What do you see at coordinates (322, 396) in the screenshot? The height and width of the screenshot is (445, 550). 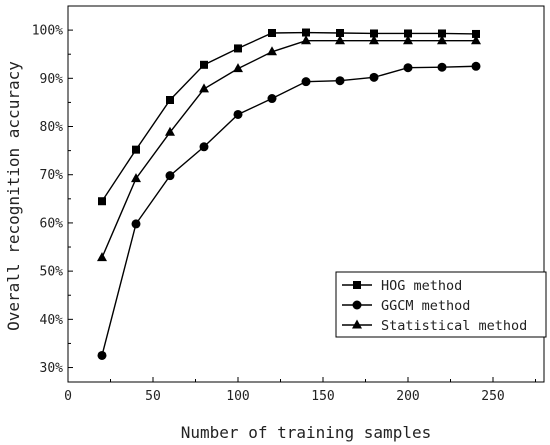 I see `x-tick-label: 150` at bounding box center [322, 396].